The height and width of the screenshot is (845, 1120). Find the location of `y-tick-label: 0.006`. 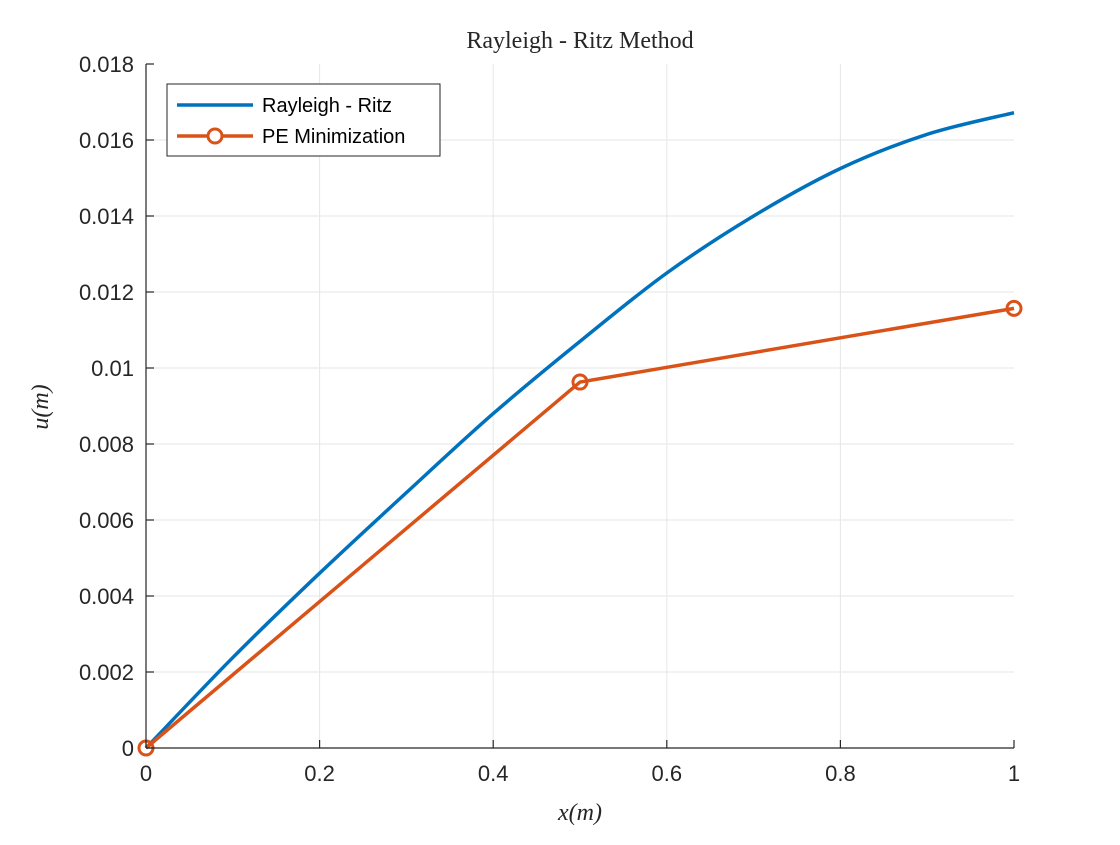

y-tick-label: 0.006 is located at coordinates (106, 520).